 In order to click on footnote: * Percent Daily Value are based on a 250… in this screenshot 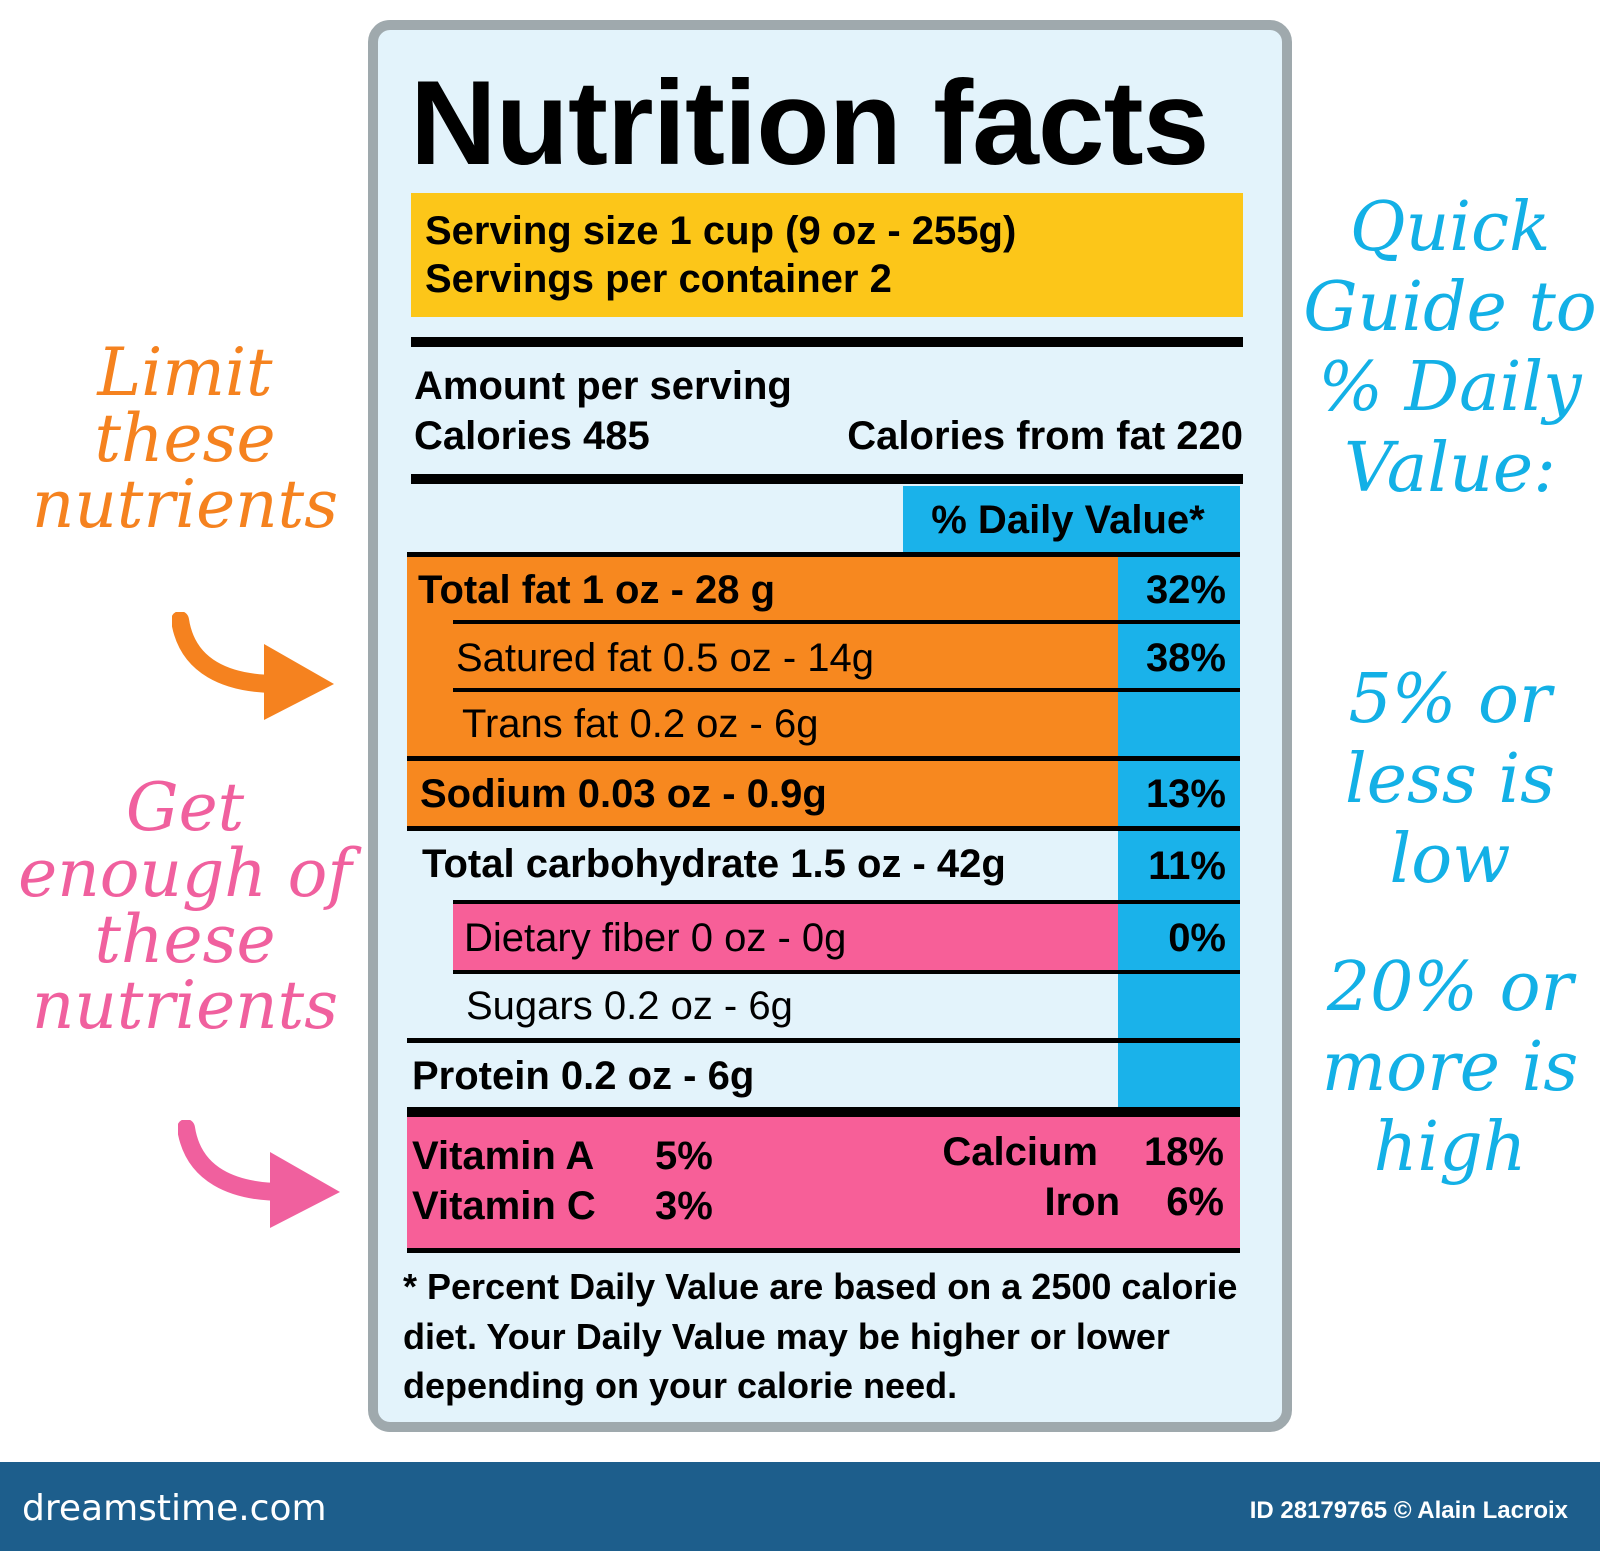, I will do `click(820, 1336)`.